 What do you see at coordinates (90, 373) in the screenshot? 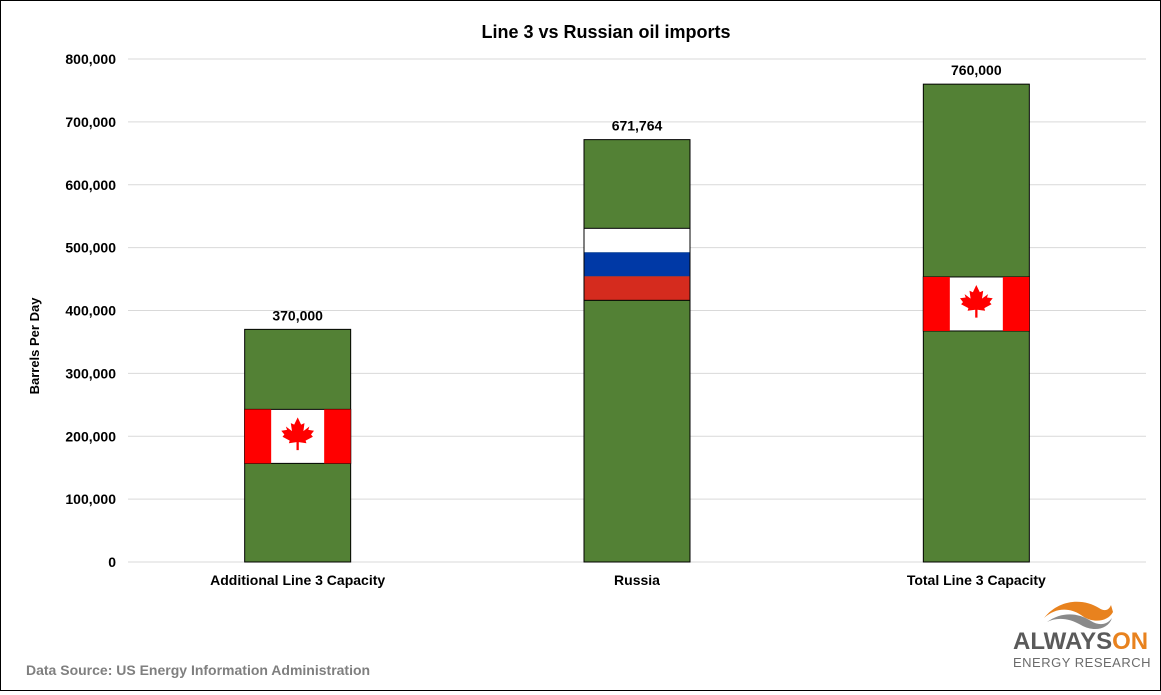
I see `y-tick-label: 300,000` at bounding box center [90, 373].